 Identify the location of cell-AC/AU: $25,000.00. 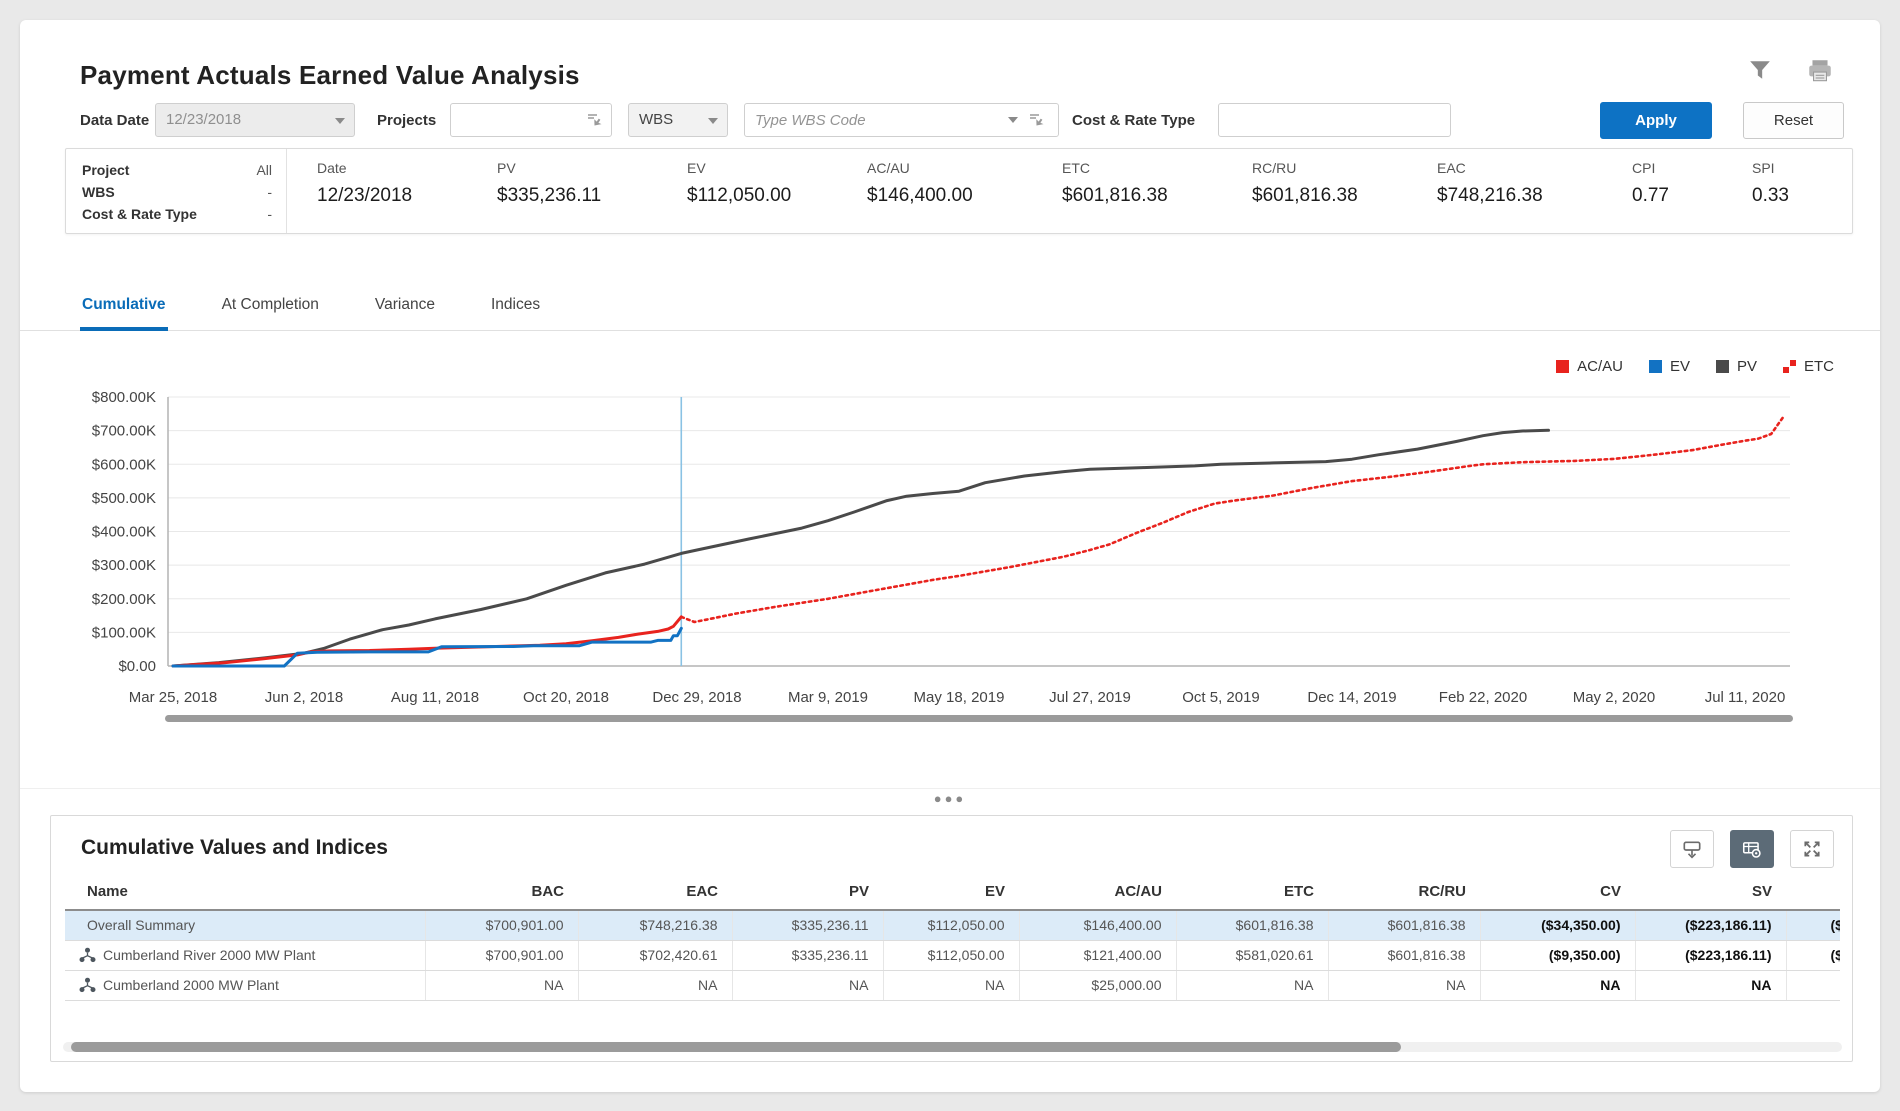
(1097, 985).